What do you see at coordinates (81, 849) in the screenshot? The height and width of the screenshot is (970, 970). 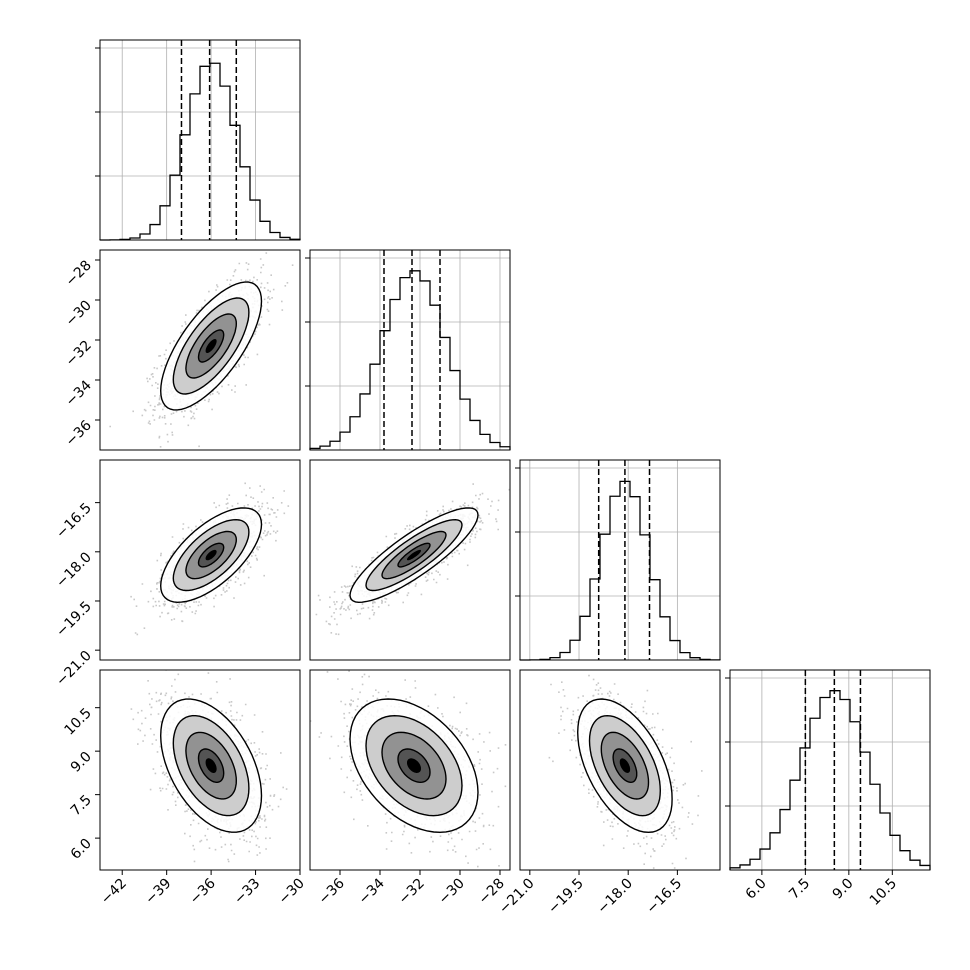 I see `y-tick-label: 6.0` at bounding box center [81, 849].